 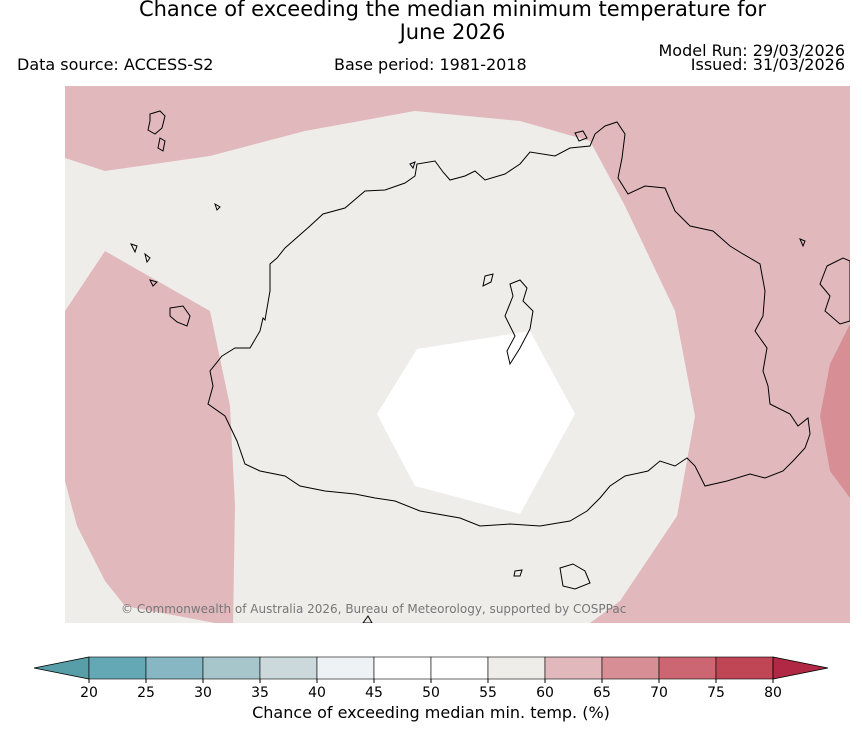 What do you see at coordinates (374, 693) in the screenshot?
I see `colorbar-tick-label: 45` at bounding box center [374, 693].